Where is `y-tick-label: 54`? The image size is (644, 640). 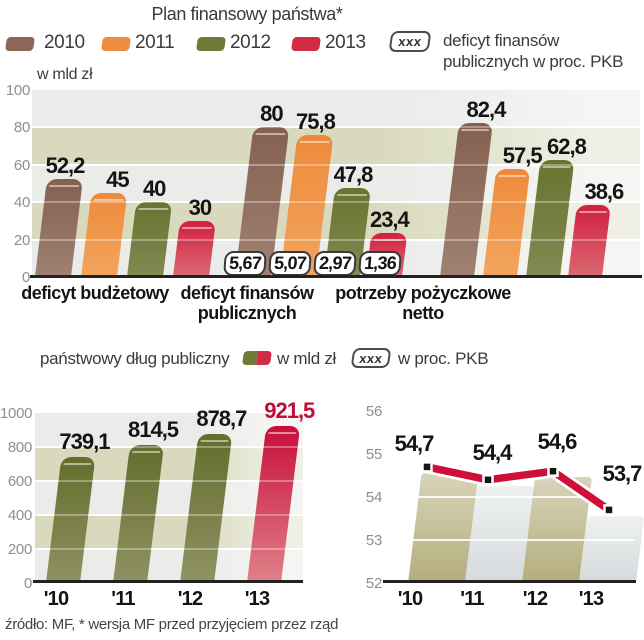 y-tick-label: 54 is located at coordinates (373, 497).